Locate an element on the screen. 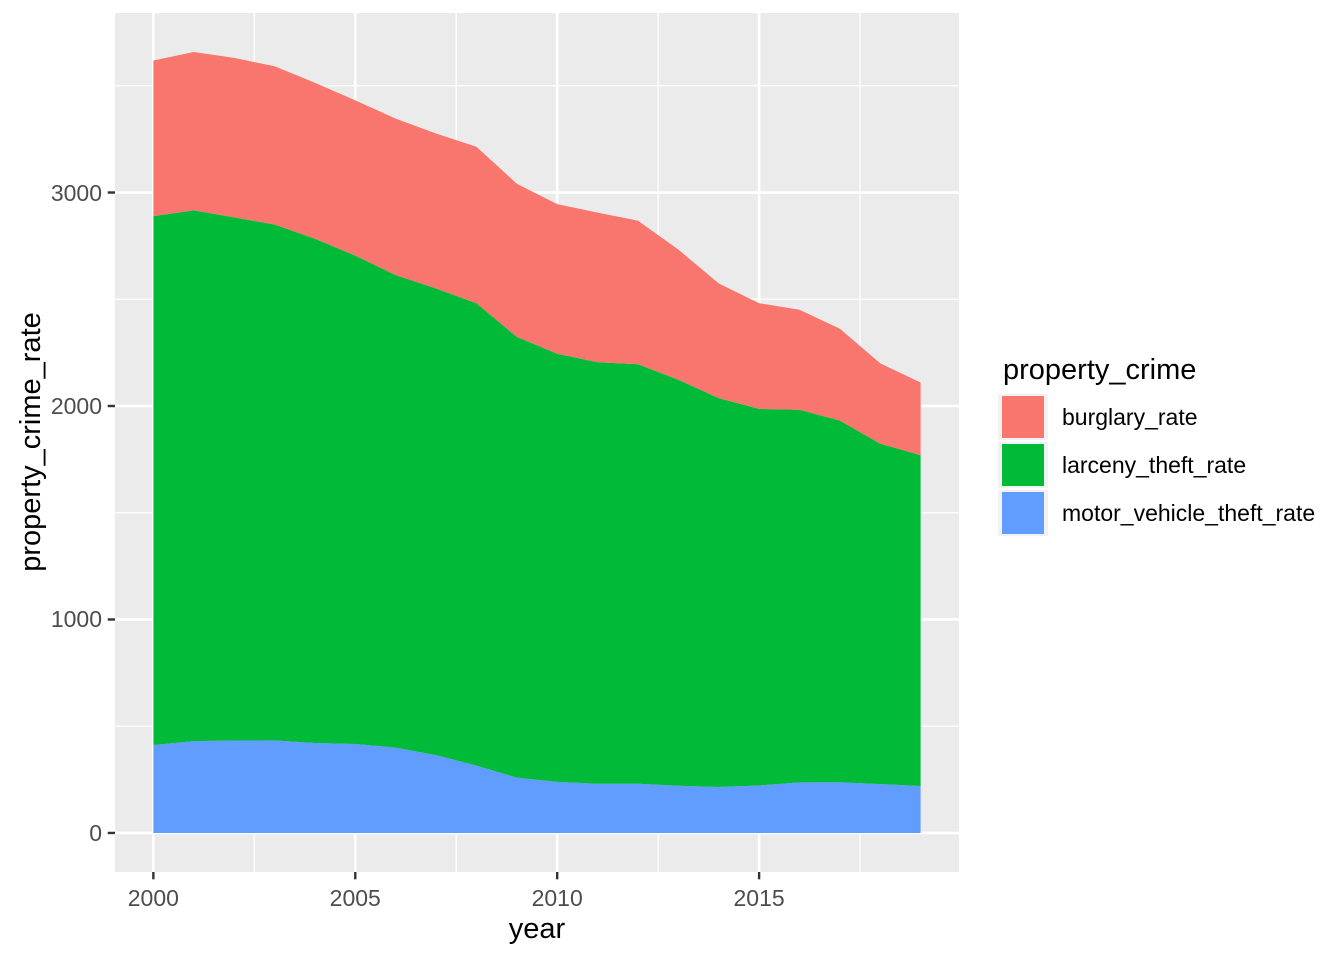 The image size is (1344, 960). legend-item-motor_vehicle_theft_rate: motor_vehicle_theft_rate is located at coordinates (1156, 513).